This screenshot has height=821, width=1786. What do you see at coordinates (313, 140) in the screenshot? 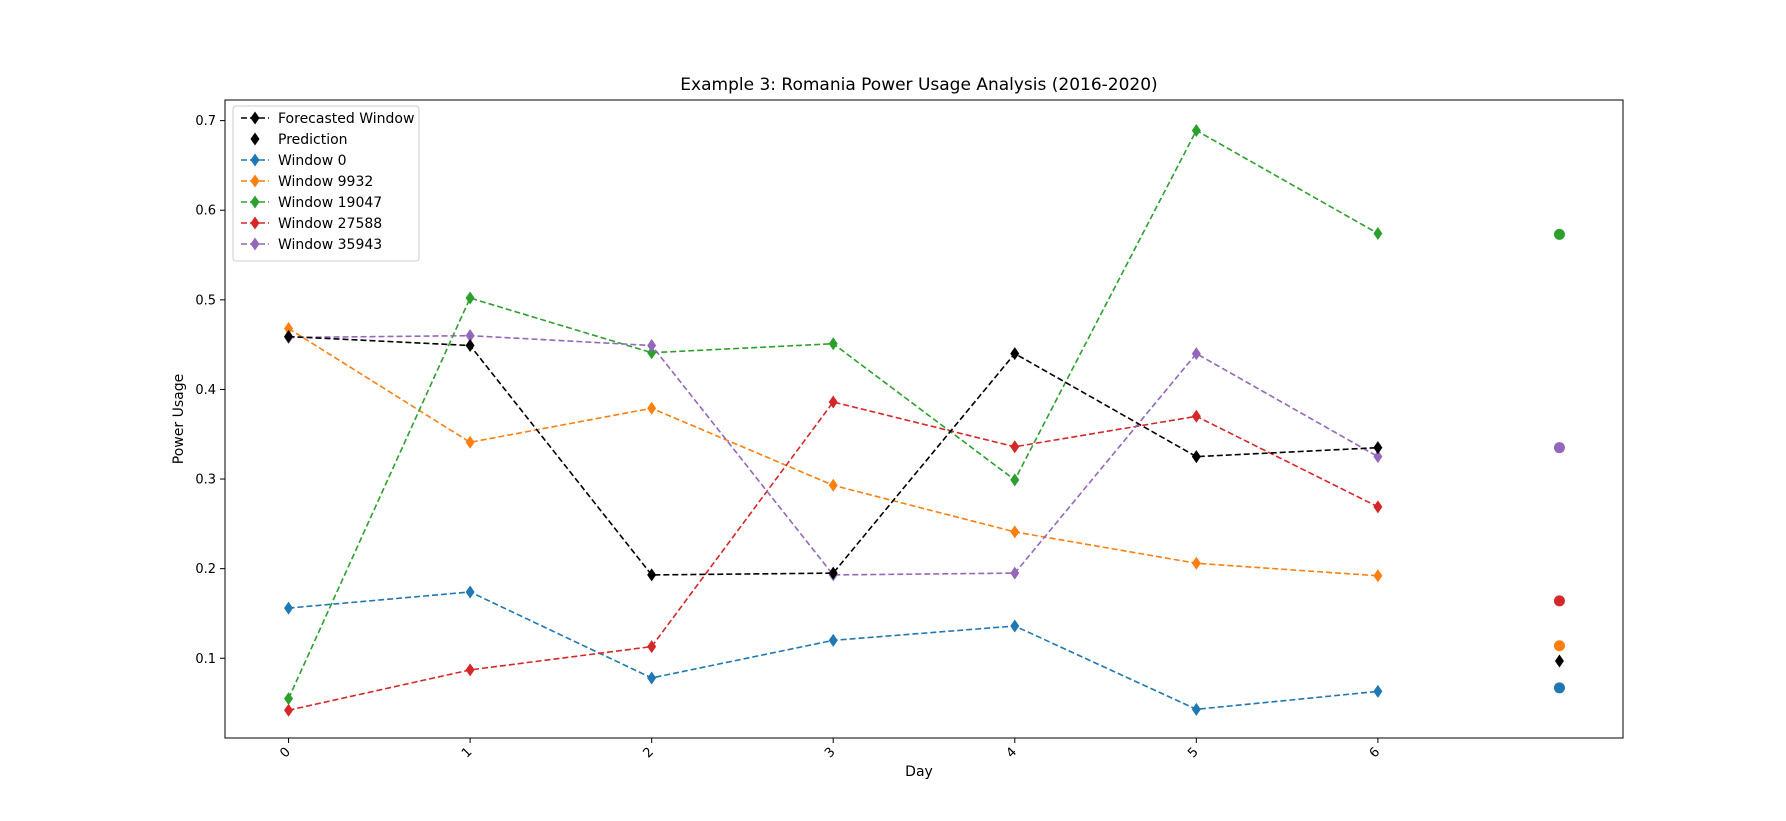
I see `legend-label: Prediction` at bounding box center [313, 140].